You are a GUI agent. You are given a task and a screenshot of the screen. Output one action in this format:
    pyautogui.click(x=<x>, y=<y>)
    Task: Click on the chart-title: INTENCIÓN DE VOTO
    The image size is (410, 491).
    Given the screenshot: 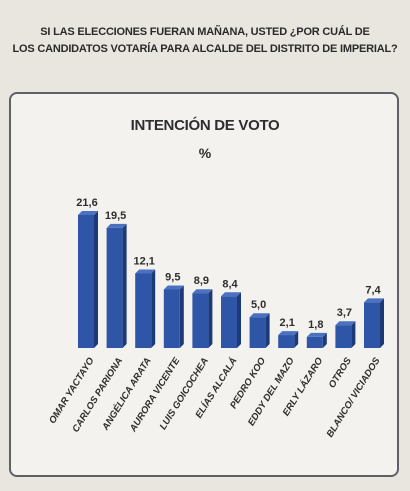 What is the action you would take?
    pyautogui.click(x=205, y=125)
    